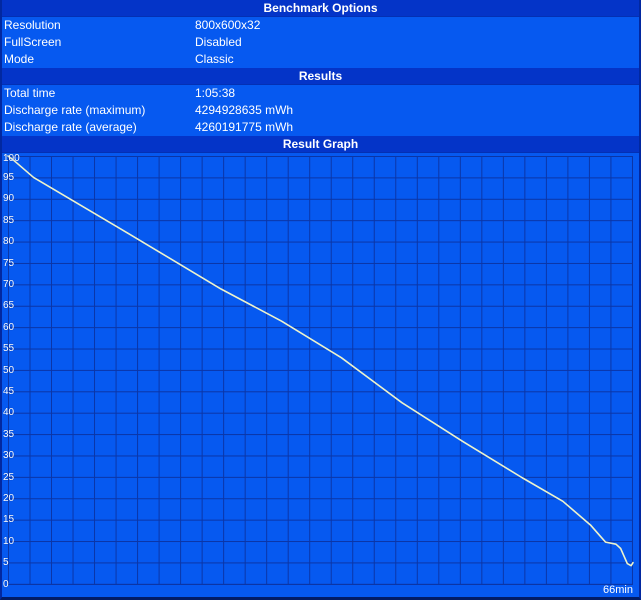 The width and height of the screenshot is (641, 600). What do you see at coordinates (9, 498) in the screenshot?
I see `y-tick-label: 20` at bounding box center [9, 498].